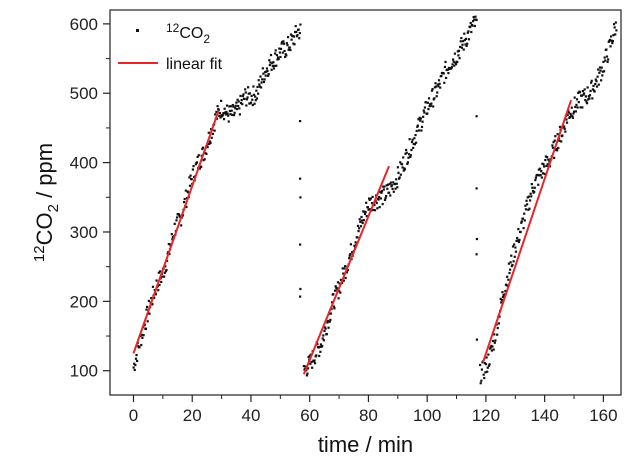 The width and height of the screenshot is (627, 466). Describe the element at coordinates (309, 415) in the screenshot. I see `x-tick-label: 60` at that location.